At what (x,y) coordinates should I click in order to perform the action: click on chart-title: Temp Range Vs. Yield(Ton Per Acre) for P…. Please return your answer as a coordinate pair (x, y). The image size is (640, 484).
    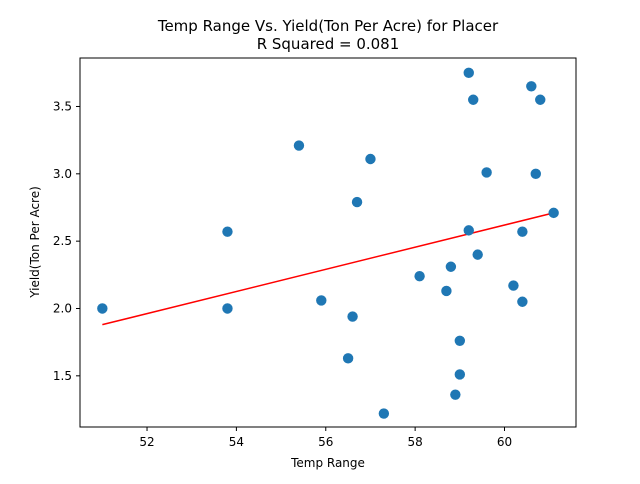
    Looking at the image, I should click on (328, 26).